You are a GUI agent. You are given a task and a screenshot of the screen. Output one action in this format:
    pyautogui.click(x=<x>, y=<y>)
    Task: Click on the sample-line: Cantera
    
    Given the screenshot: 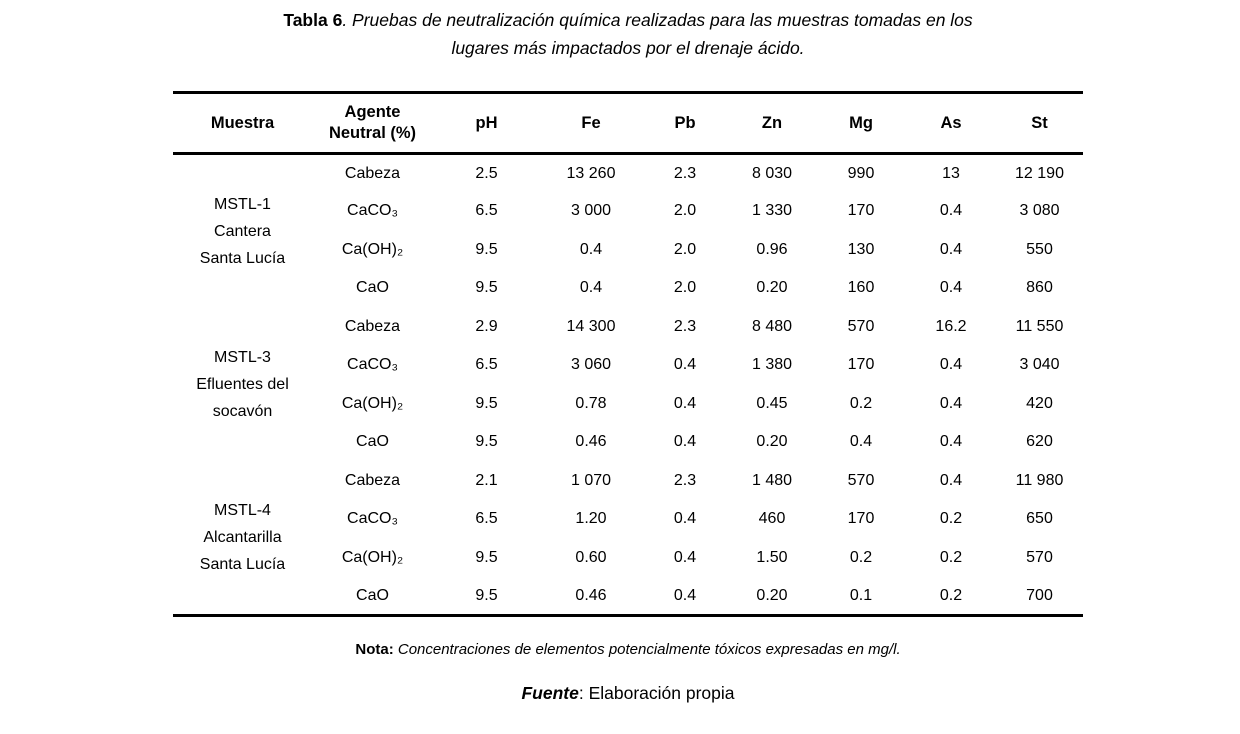 What is the action you would take?
    pyautogui.click(x=242, y=231)
    